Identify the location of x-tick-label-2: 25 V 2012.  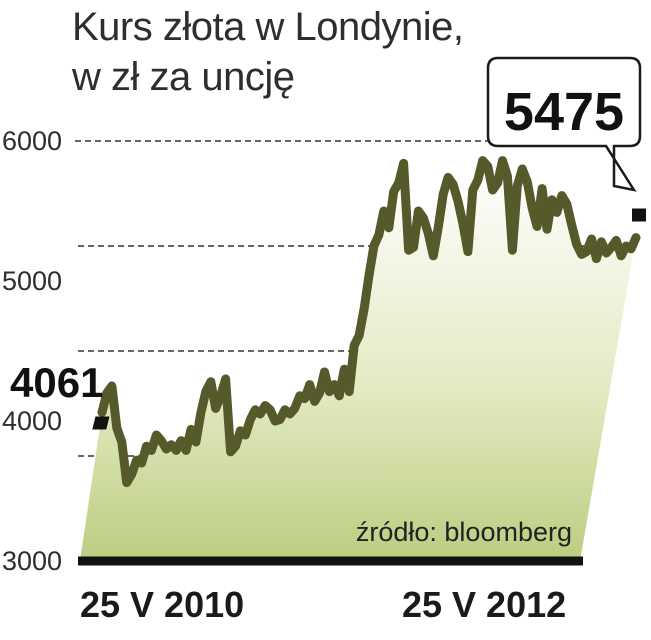
(484, 604).